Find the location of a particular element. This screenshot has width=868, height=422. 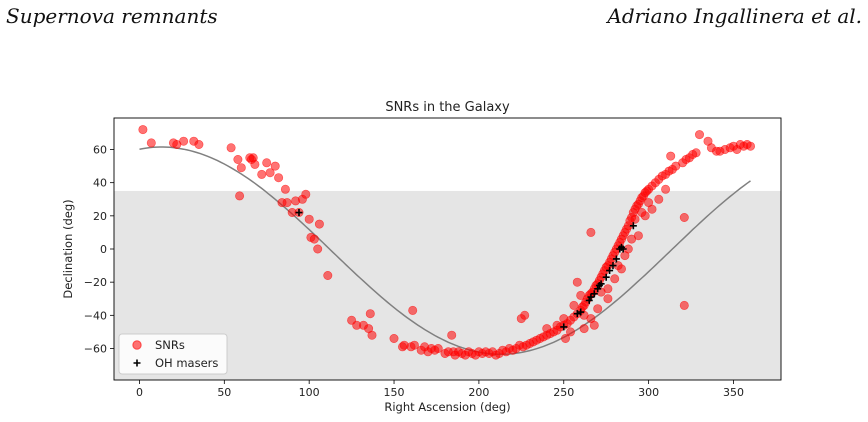

legend-box is located at coordinates (173, 354).